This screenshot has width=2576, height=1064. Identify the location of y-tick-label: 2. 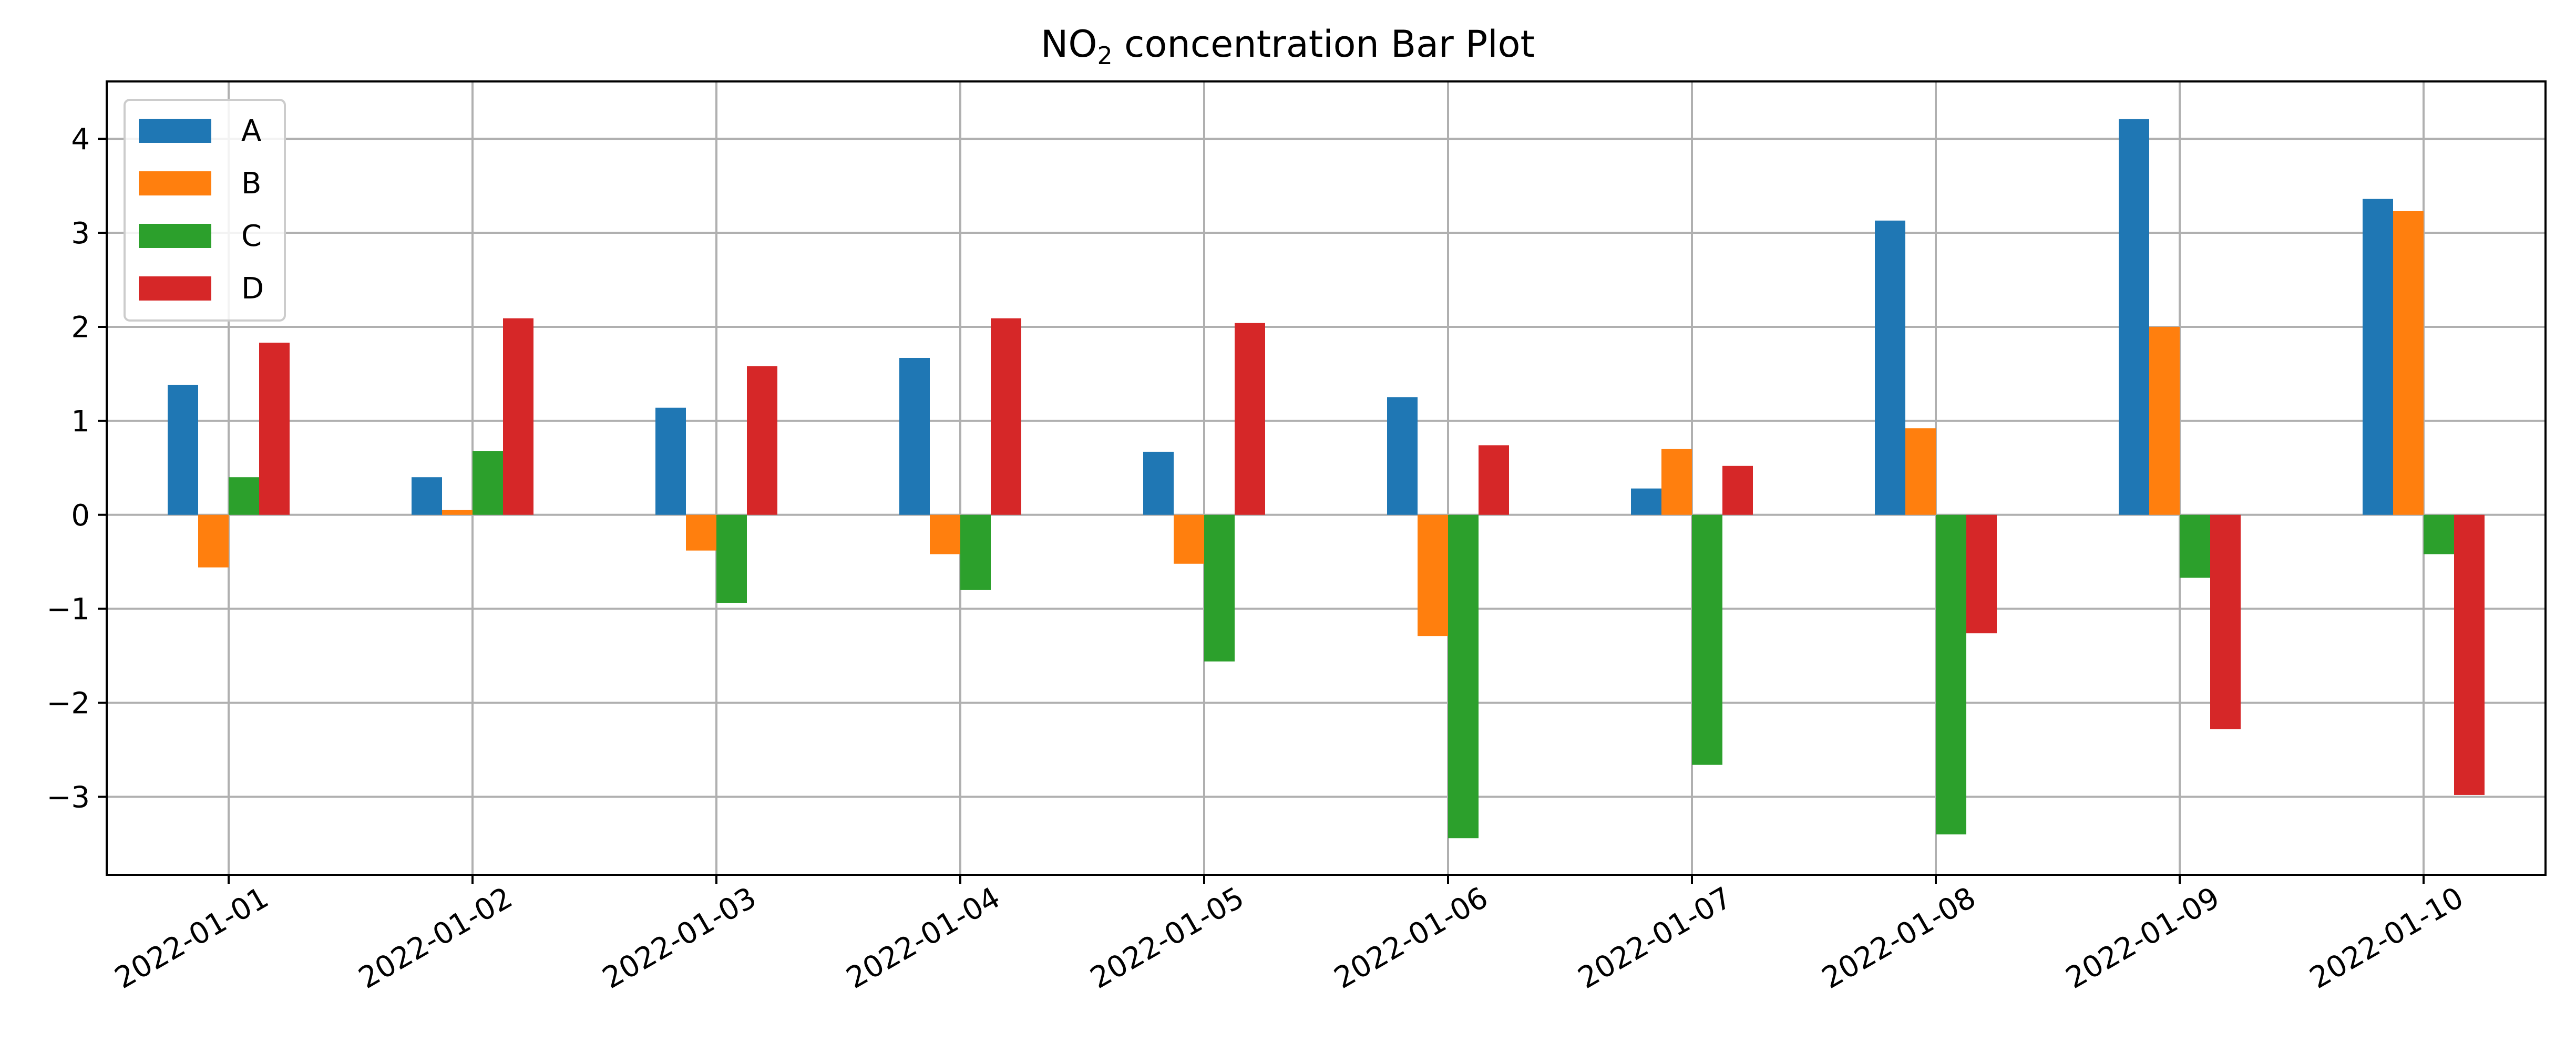
(80, 328).